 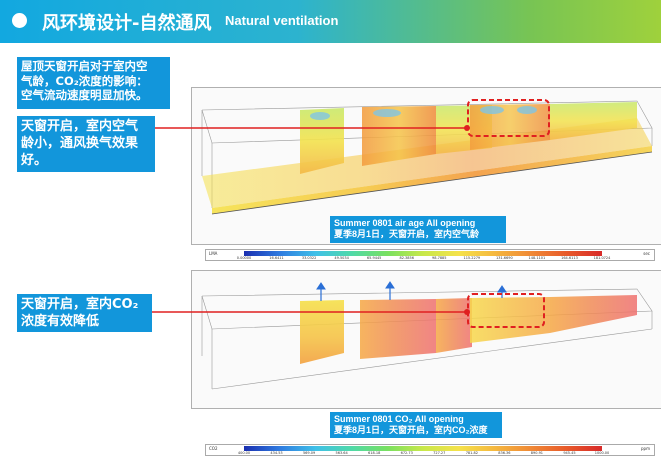 What do you see at coordinates (213, 253) in the screenshot?
I see `air-age-scale-name: LMA` at bounding box center [213, 253].